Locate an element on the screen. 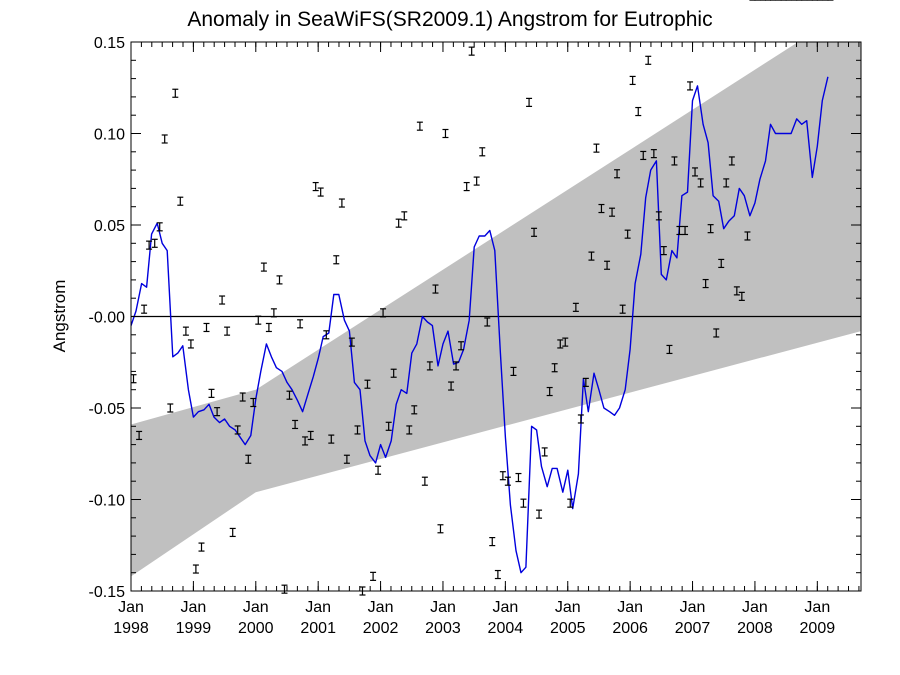 The width and height of the screenshot is (900, 675). x-tick-year-label: 2001 is located at coordinates (318, 628).